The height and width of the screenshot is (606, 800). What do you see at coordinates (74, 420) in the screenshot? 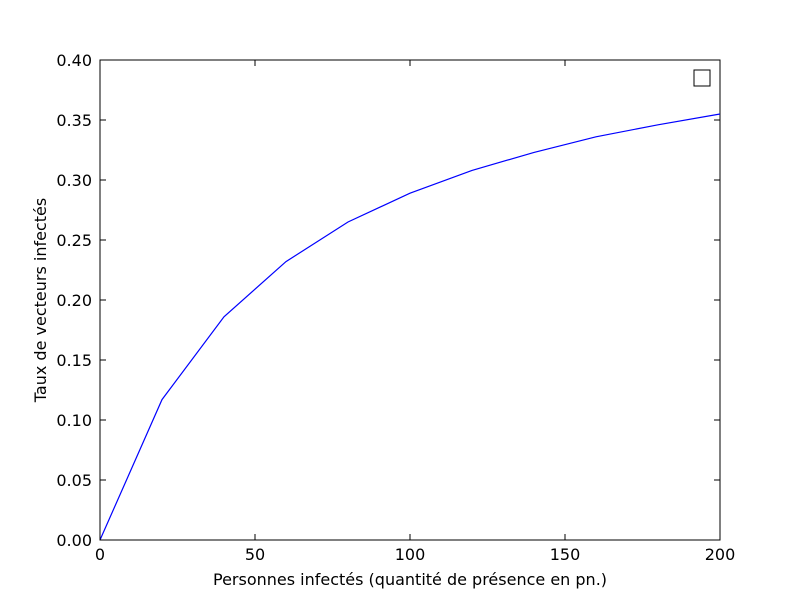
I see `y-tick-label: 0.10` at bounding box center [74, 420].